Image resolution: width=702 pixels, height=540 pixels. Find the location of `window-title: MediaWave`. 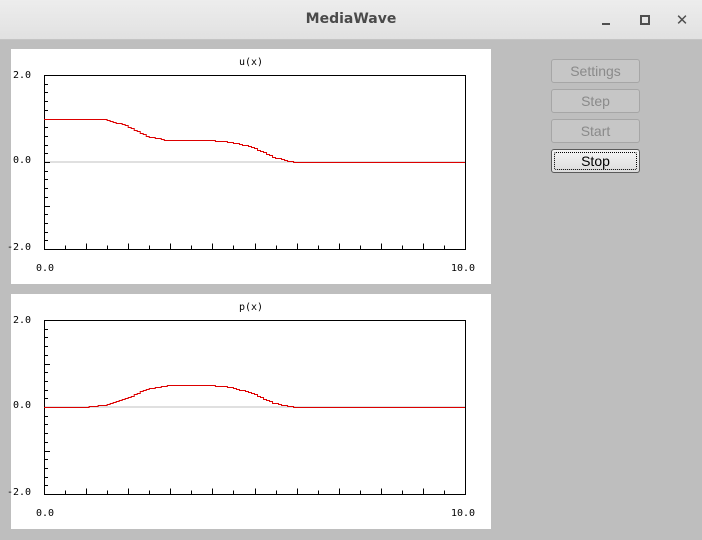

window-title: MediaWave is located at coordinates (351, 19).